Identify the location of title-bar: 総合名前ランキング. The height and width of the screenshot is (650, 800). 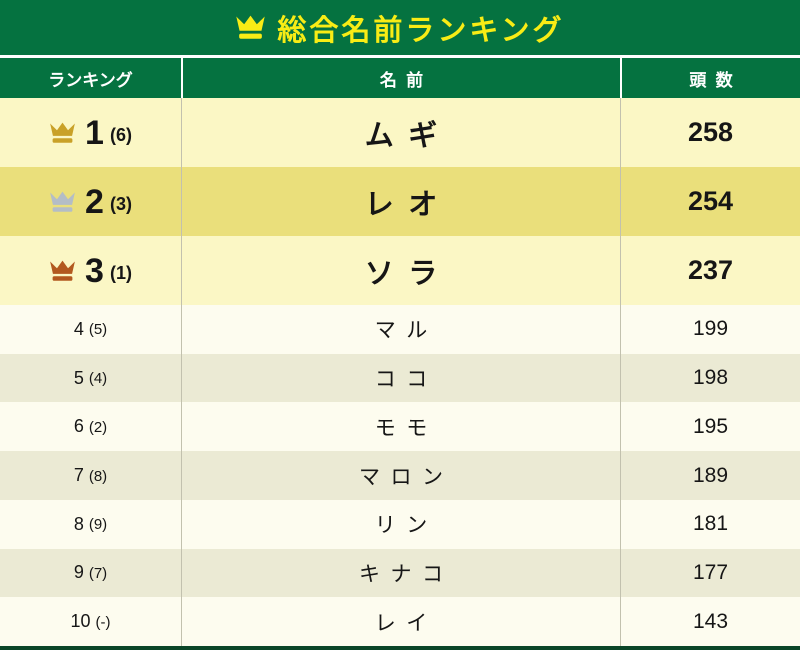
(400, 27).